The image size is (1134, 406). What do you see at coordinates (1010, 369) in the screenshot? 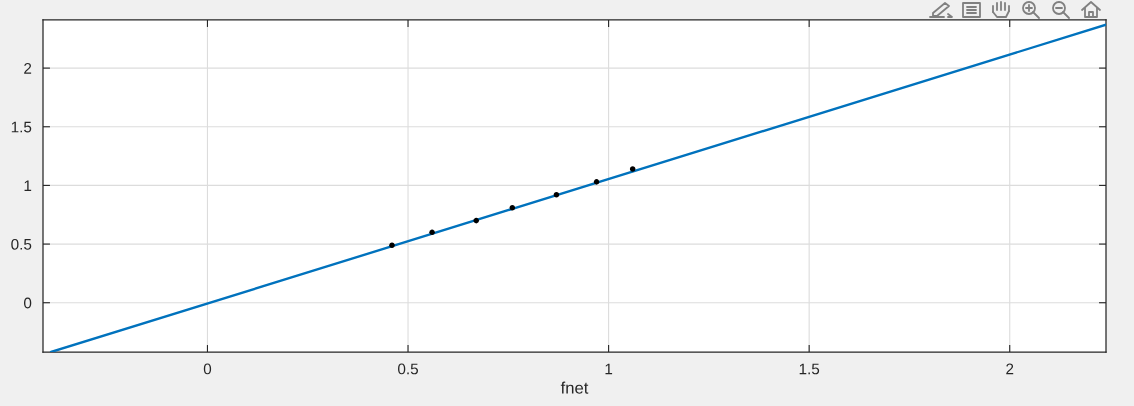
I see `x-tick-label: 2` at bounding box center [1010, 369].